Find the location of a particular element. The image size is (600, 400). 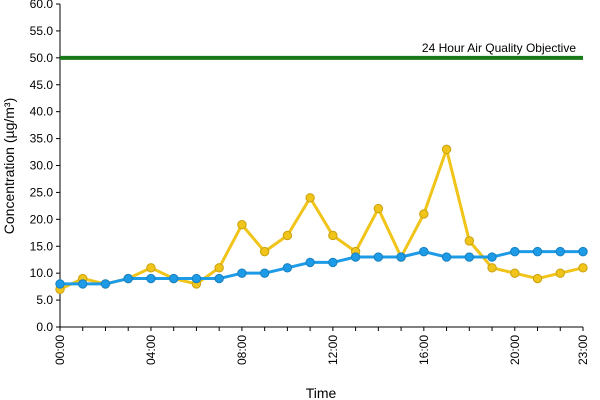

x-tick-label: 04:00 is located at coordinates (151, 350).